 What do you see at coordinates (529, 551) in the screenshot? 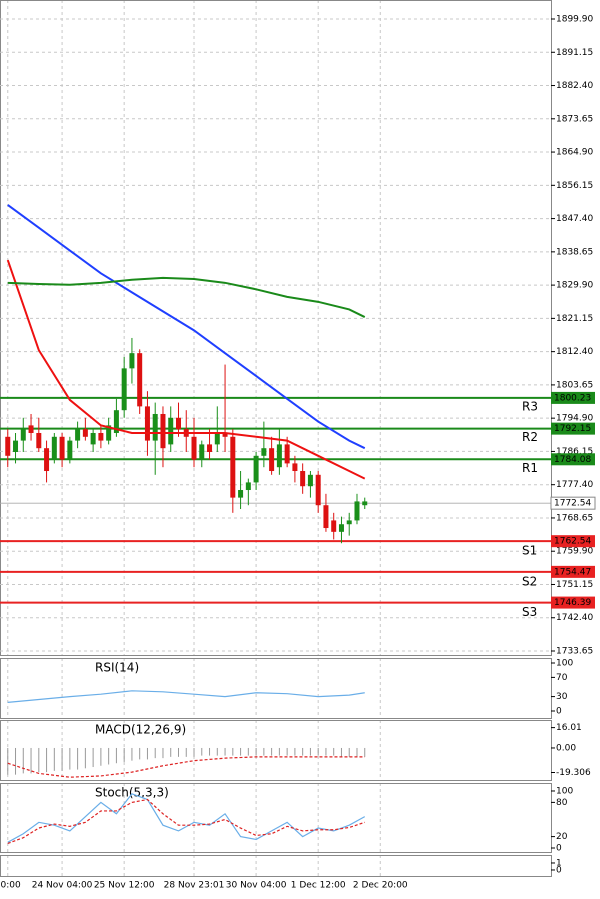
I see `level-label: S1` at bounding box center [529, 551].